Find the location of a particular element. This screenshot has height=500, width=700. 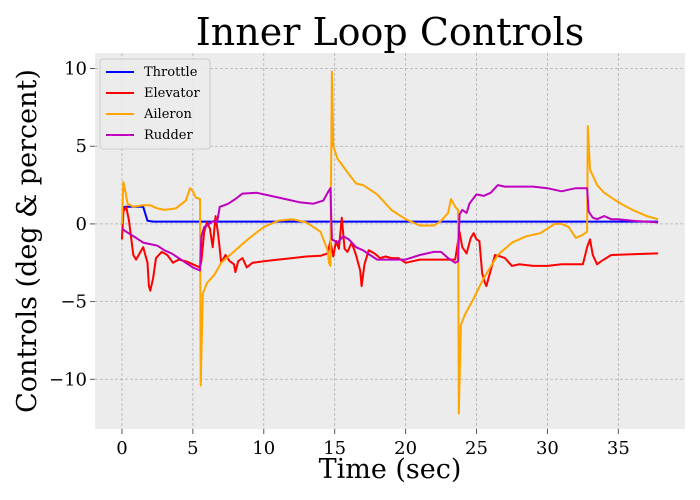

x-tick-label: 10 is located at coordinates (263, 448).